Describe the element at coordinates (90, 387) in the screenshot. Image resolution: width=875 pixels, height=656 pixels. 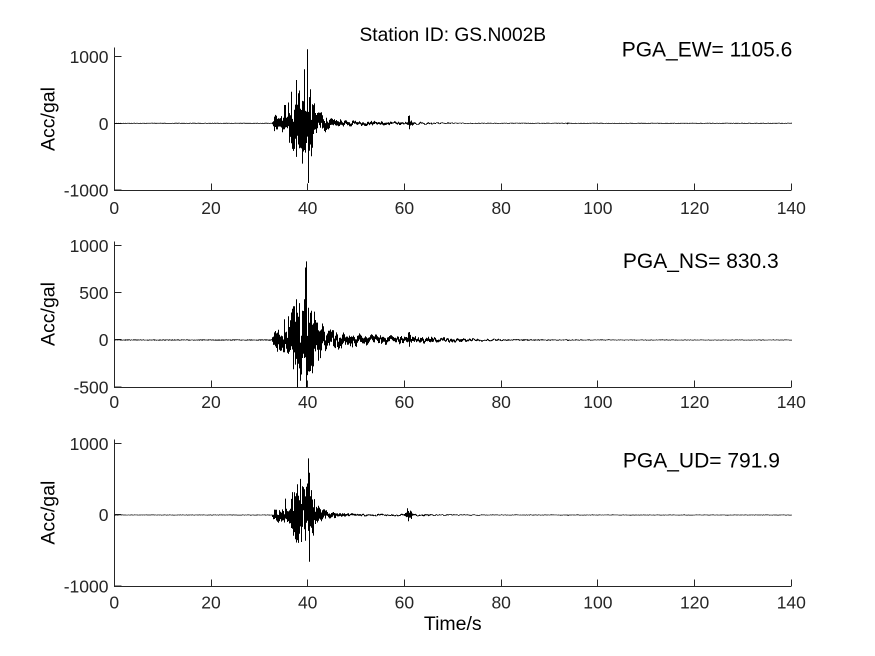
I see `svg-text: -500` at that location.